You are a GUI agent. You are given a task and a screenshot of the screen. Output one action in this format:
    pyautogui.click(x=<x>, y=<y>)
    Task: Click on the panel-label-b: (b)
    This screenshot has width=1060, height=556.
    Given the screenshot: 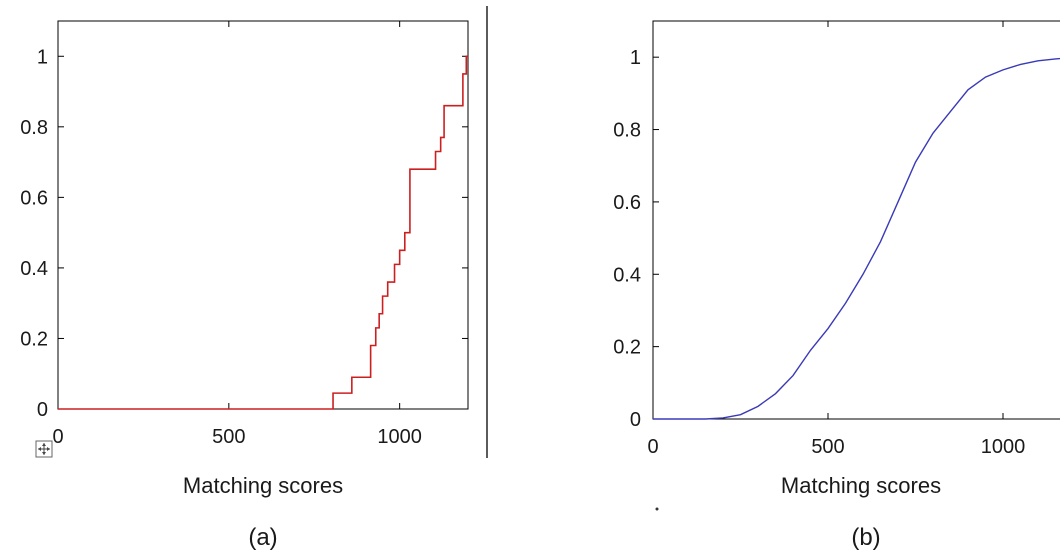 What is the action you would take?
    pyautogui.click(x=865, y=537)
    